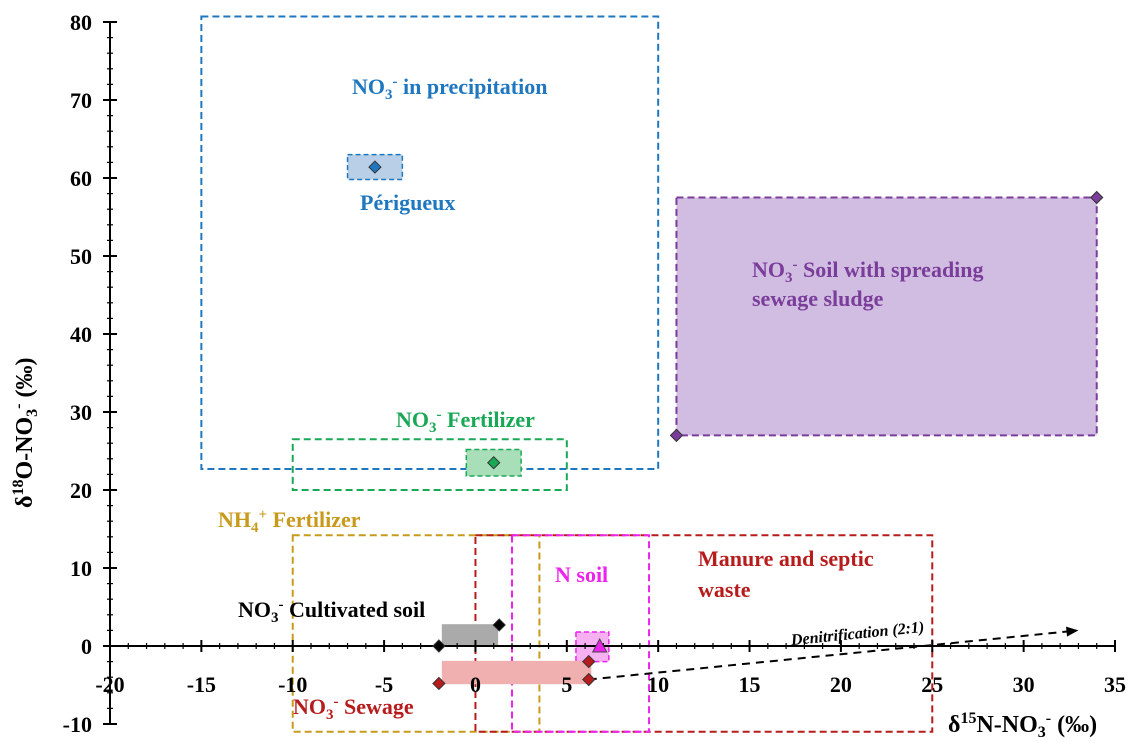 This screenshot has width=1145, height=742. I want to click on source-box-no3-fertilizer, so click(429, 464).